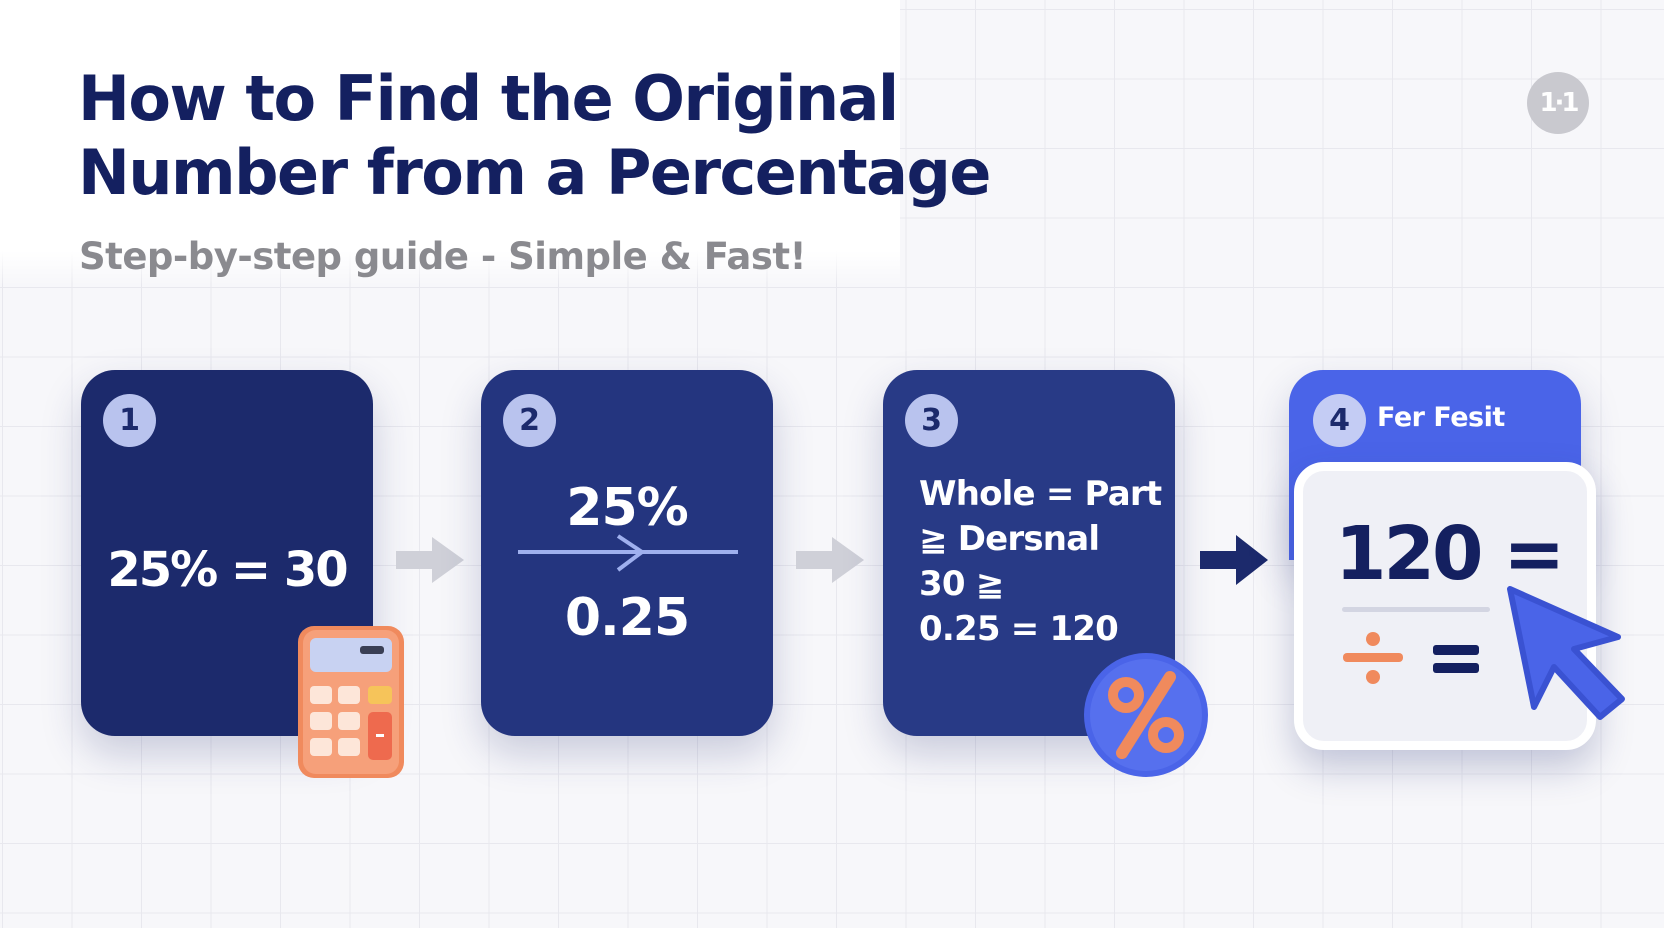  What do you see at coordinates (529, 420) in the screenshot?
I see `step-number-2: 2` at bounding box center [529, 420].